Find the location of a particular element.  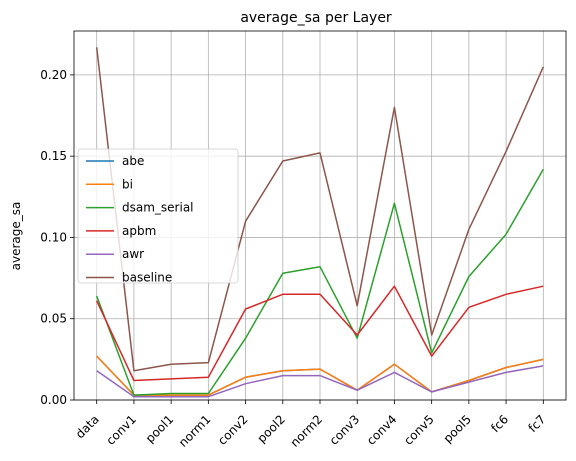

y-tick-label: 0.20 is located at coordinates (53, 75).